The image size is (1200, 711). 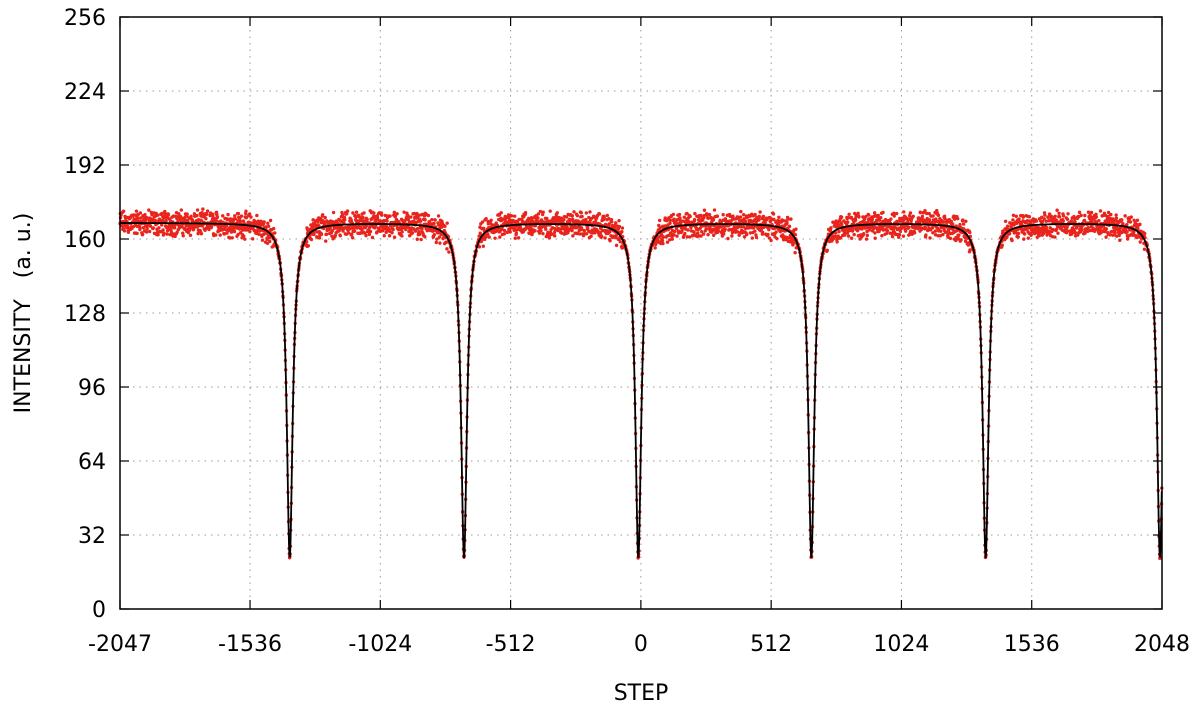 I want to click on y-tick-label: 96, so click(x=92, y=388).